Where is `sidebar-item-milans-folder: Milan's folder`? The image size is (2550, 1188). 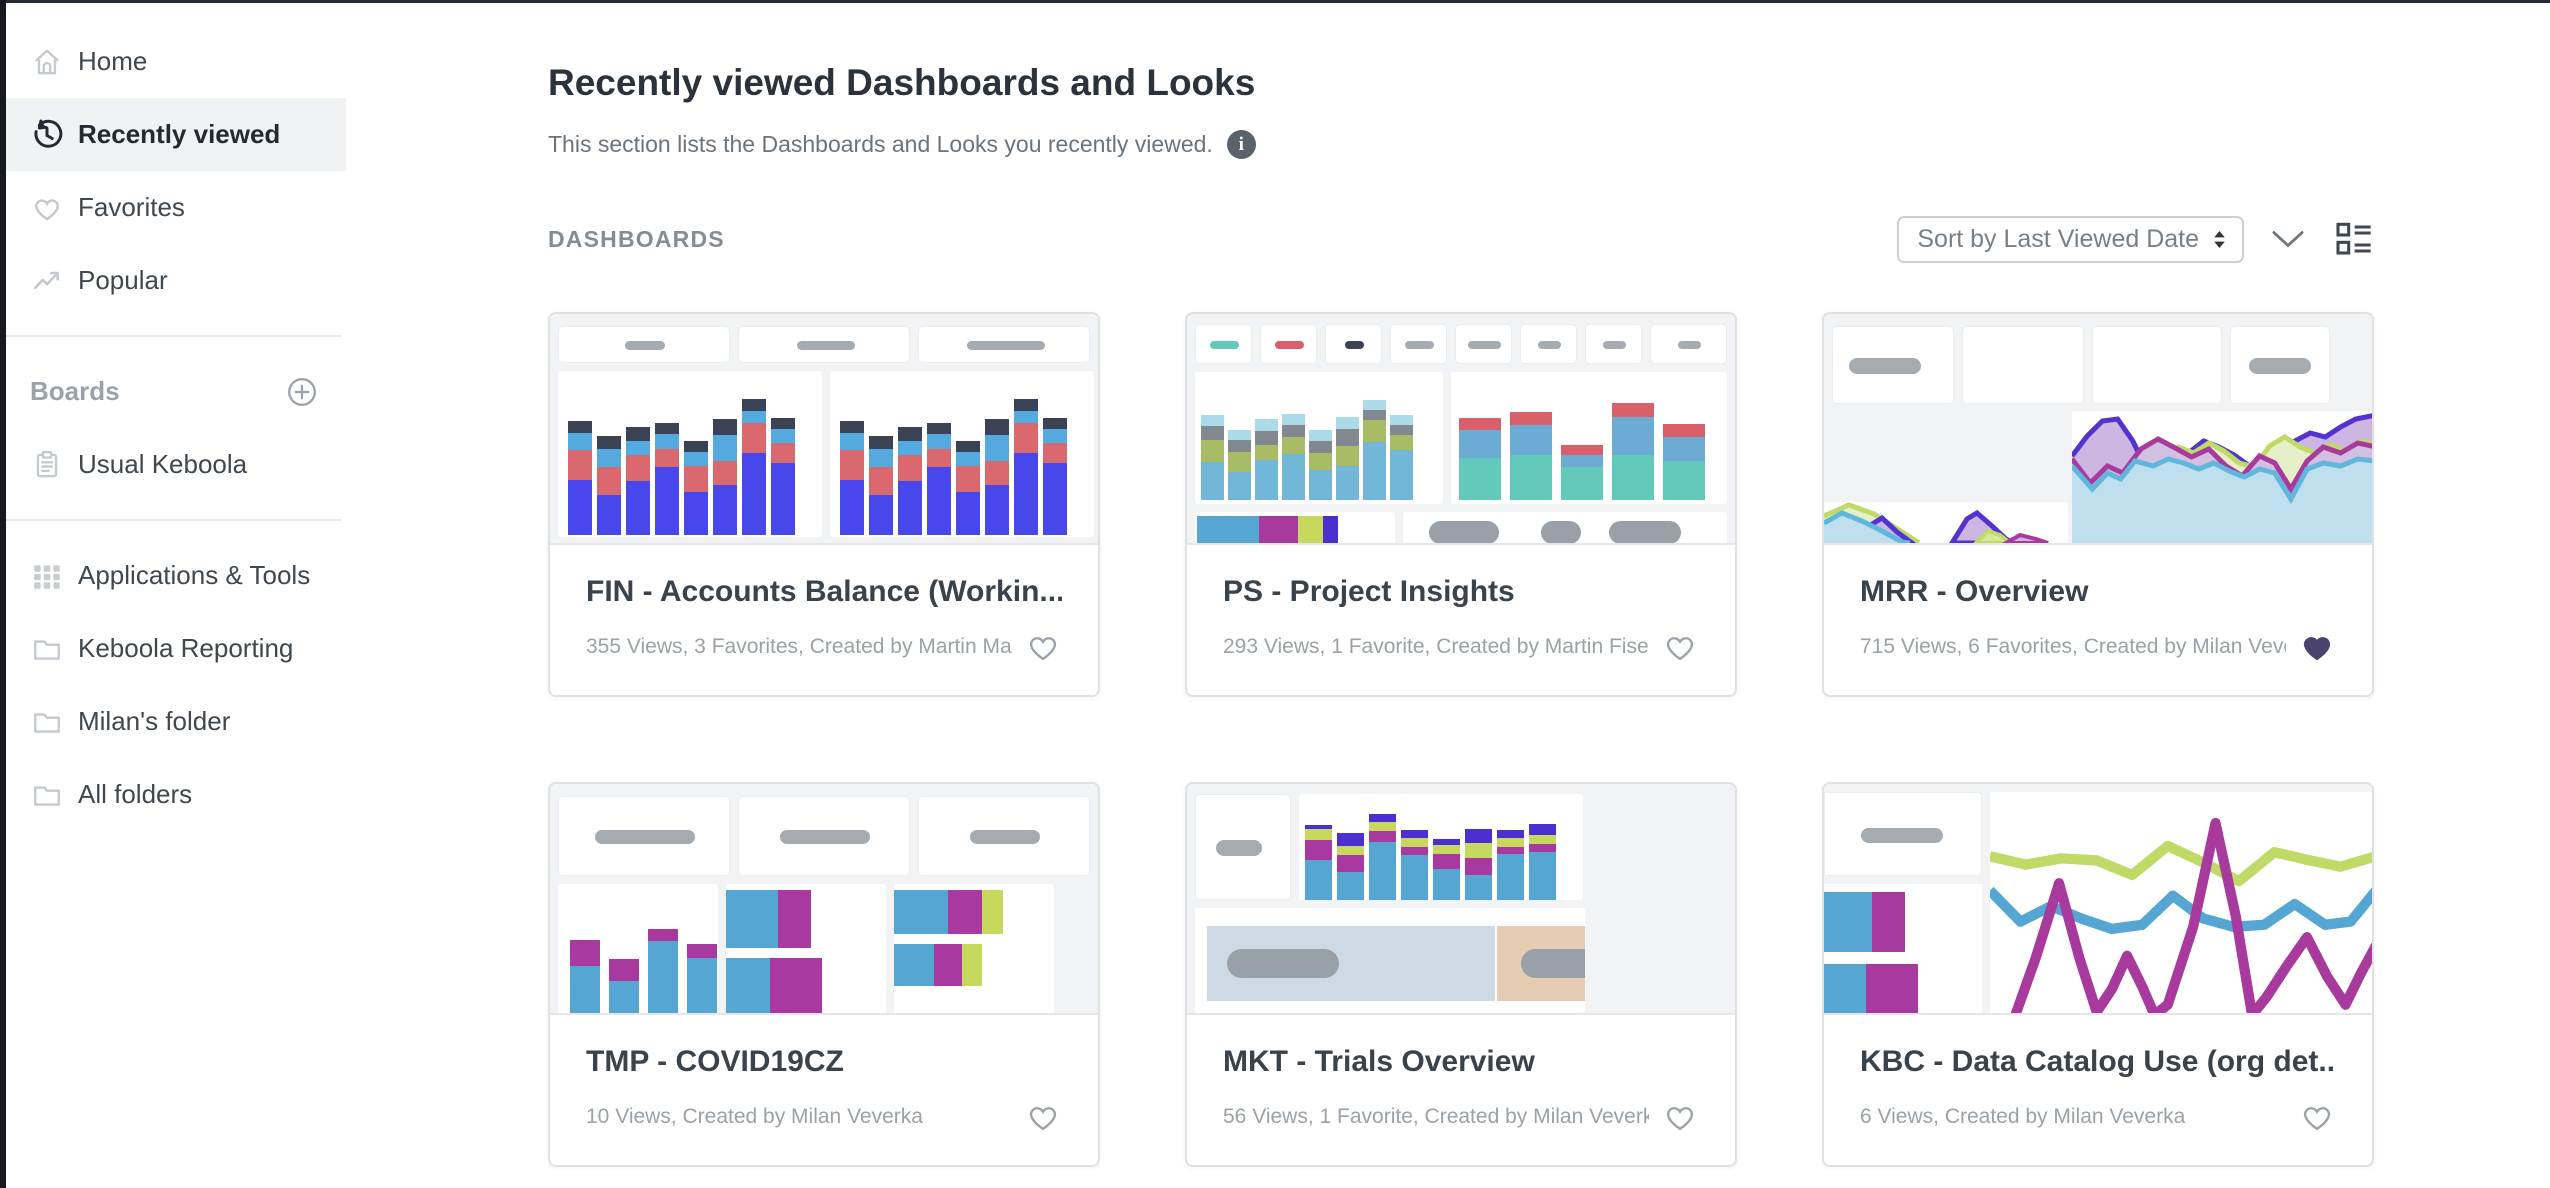
sidebar-item-milans-folder: Milan's folder is located at coordinates (176, 721).